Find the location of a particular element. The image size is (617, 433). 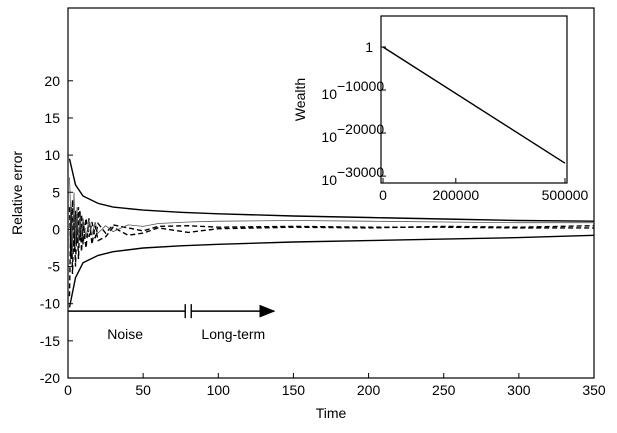

y-tick-label: 0 is located at coordinates (56, 229).